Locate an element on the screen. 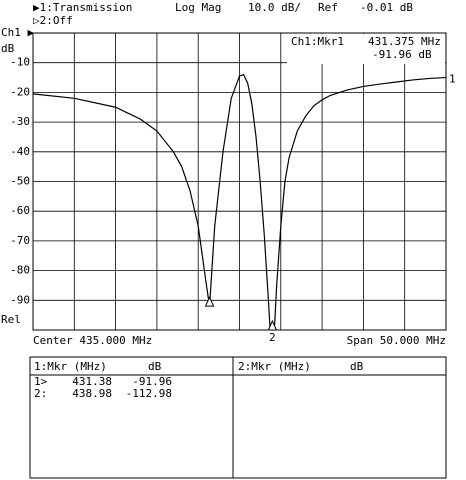 The image size is (466, 480). table-cell: 431.38 is located at coordinates (92, 381).